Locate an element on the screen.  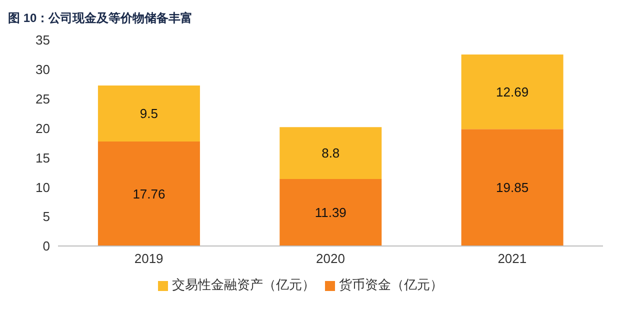
x-tick-label: 2021 is located at coordinates (512, 258).